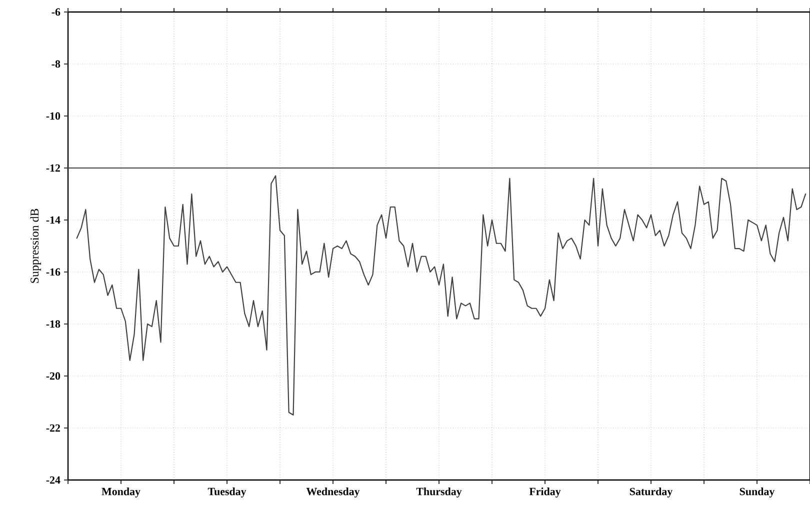 This screenshot has width=810, height=506. Describe the element at coordinates (439, 493) in the screenshot. I see `x-tick-label: Thursday` at that location.